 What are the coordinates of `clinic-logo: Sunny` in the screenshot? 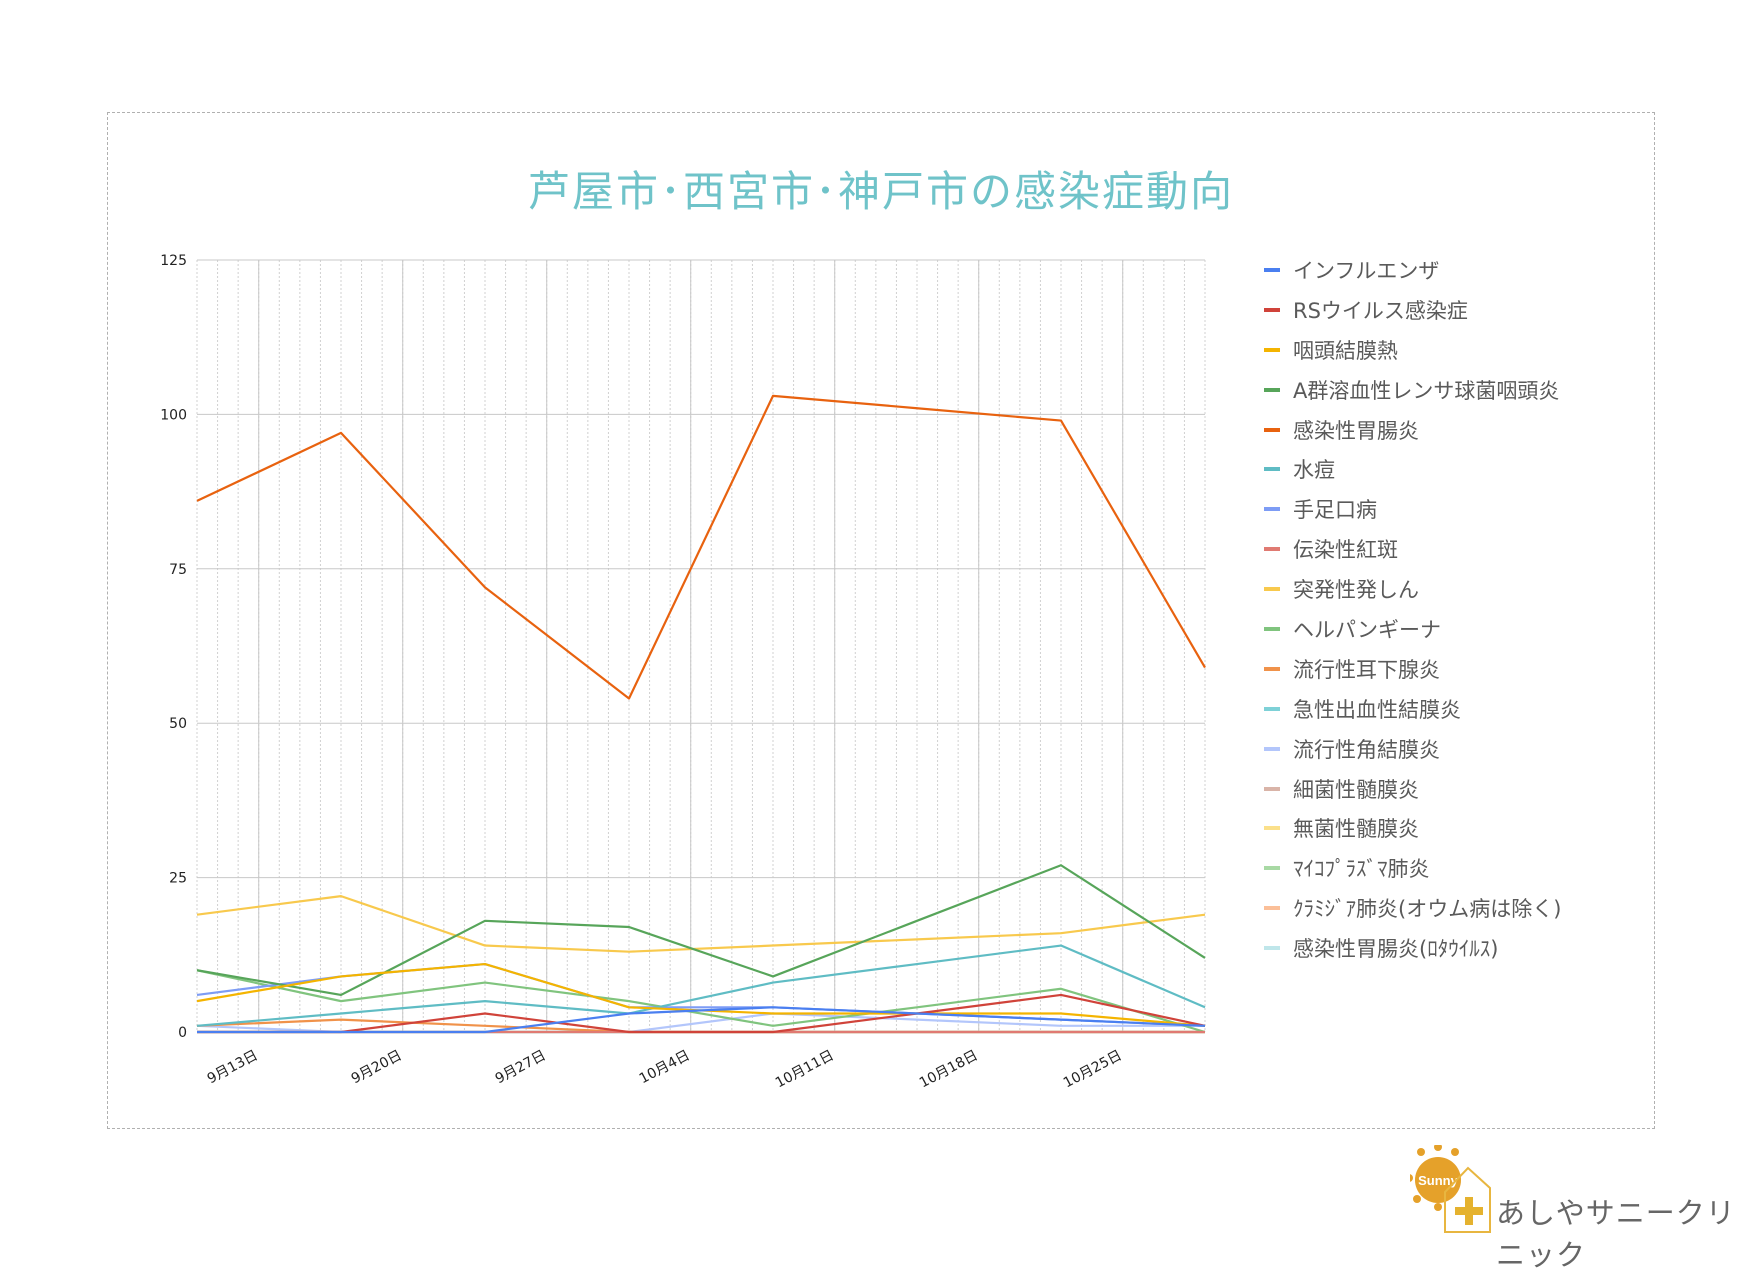 It's located at (1450, 1189).